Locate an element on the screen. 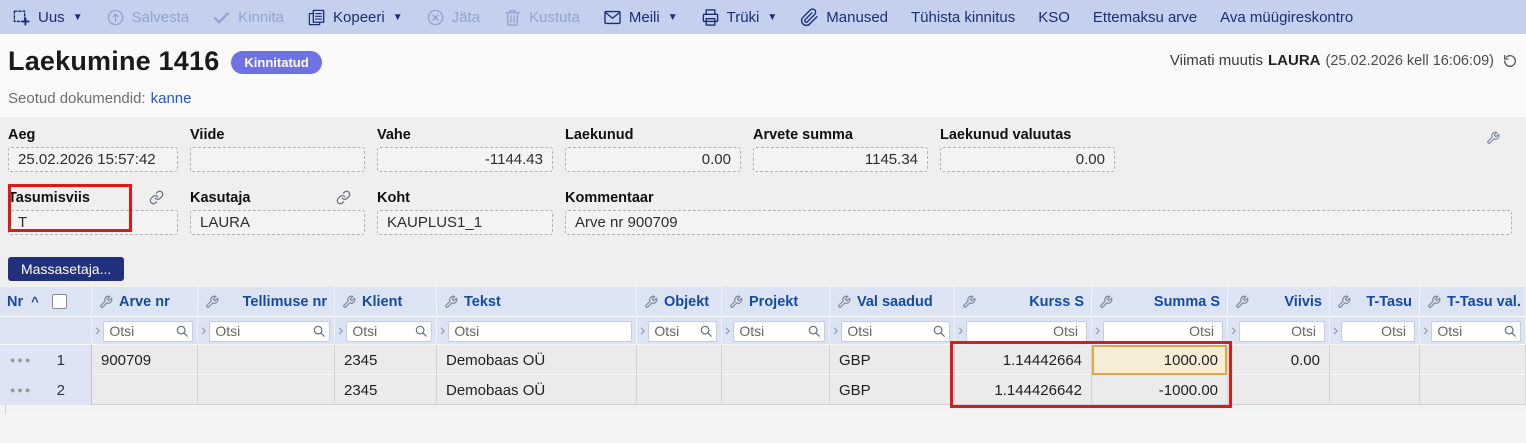  toolbar-confirm-button: Kinnita is located at coordinates (248, 17).